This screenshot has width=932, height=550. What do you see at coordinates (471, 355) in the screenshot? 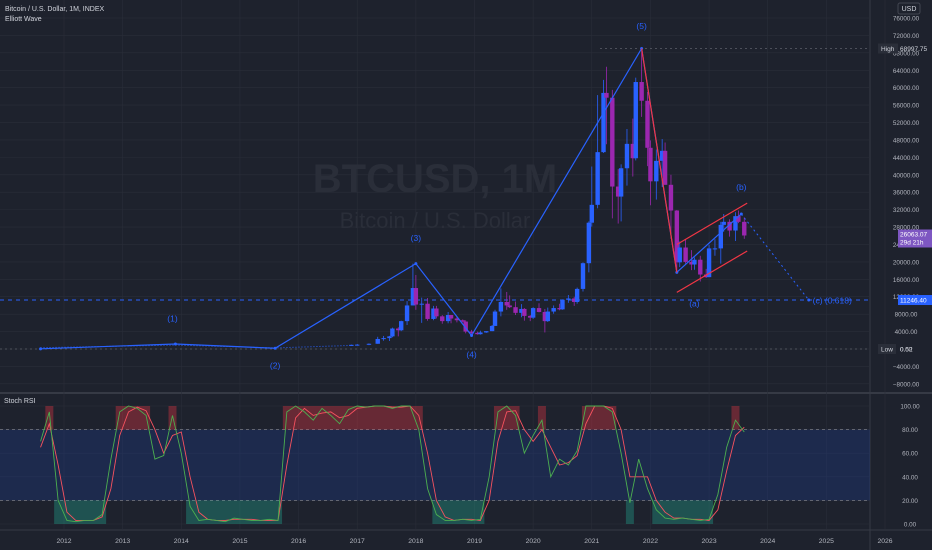
I see `wave-label-4: (4)` at bounding box center [471, 355].